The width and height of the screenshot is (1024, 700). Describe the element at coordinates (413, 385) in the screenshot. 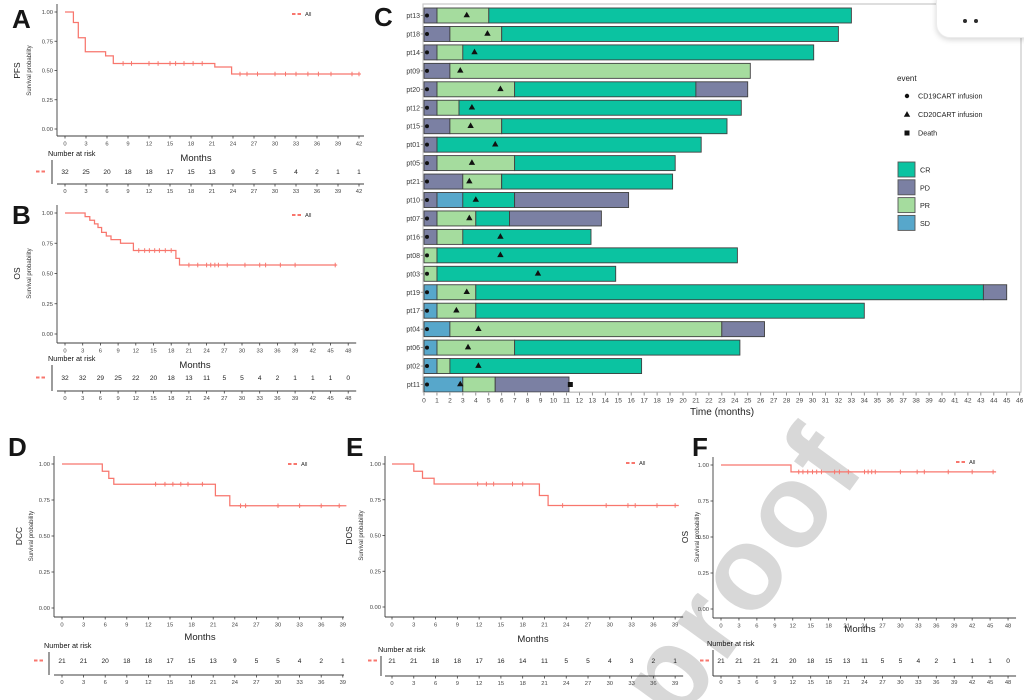

I see `svg-text: pt11` at that location.